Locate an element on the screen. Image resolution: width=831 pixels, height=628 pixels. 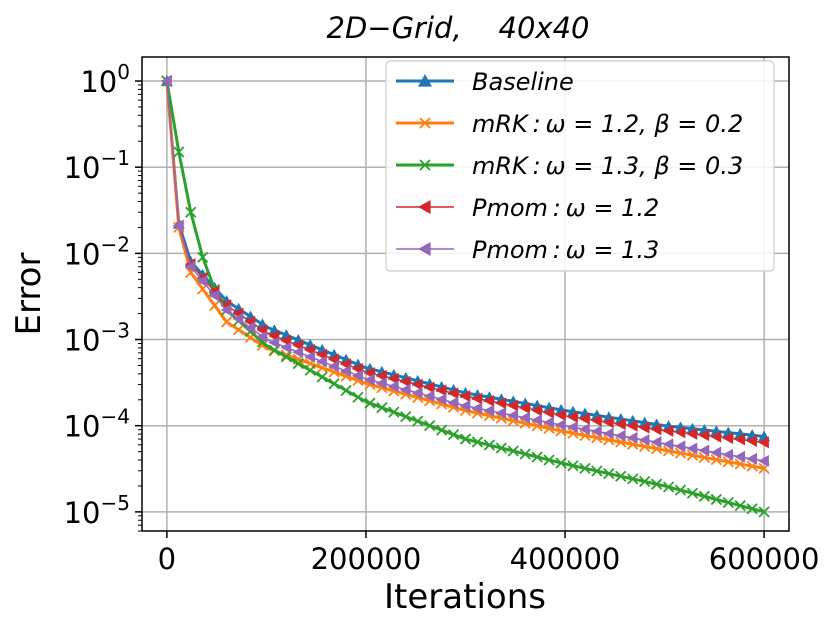
legend-item: Baseline is located at coordinates (485, 82).